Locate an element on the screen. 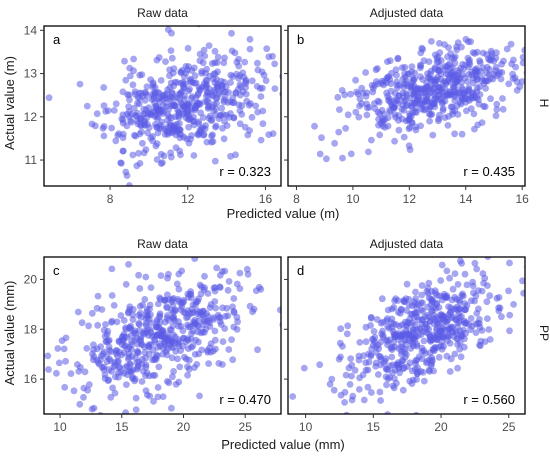  y-tick-label: 16 is located at coordinates (31, 379).